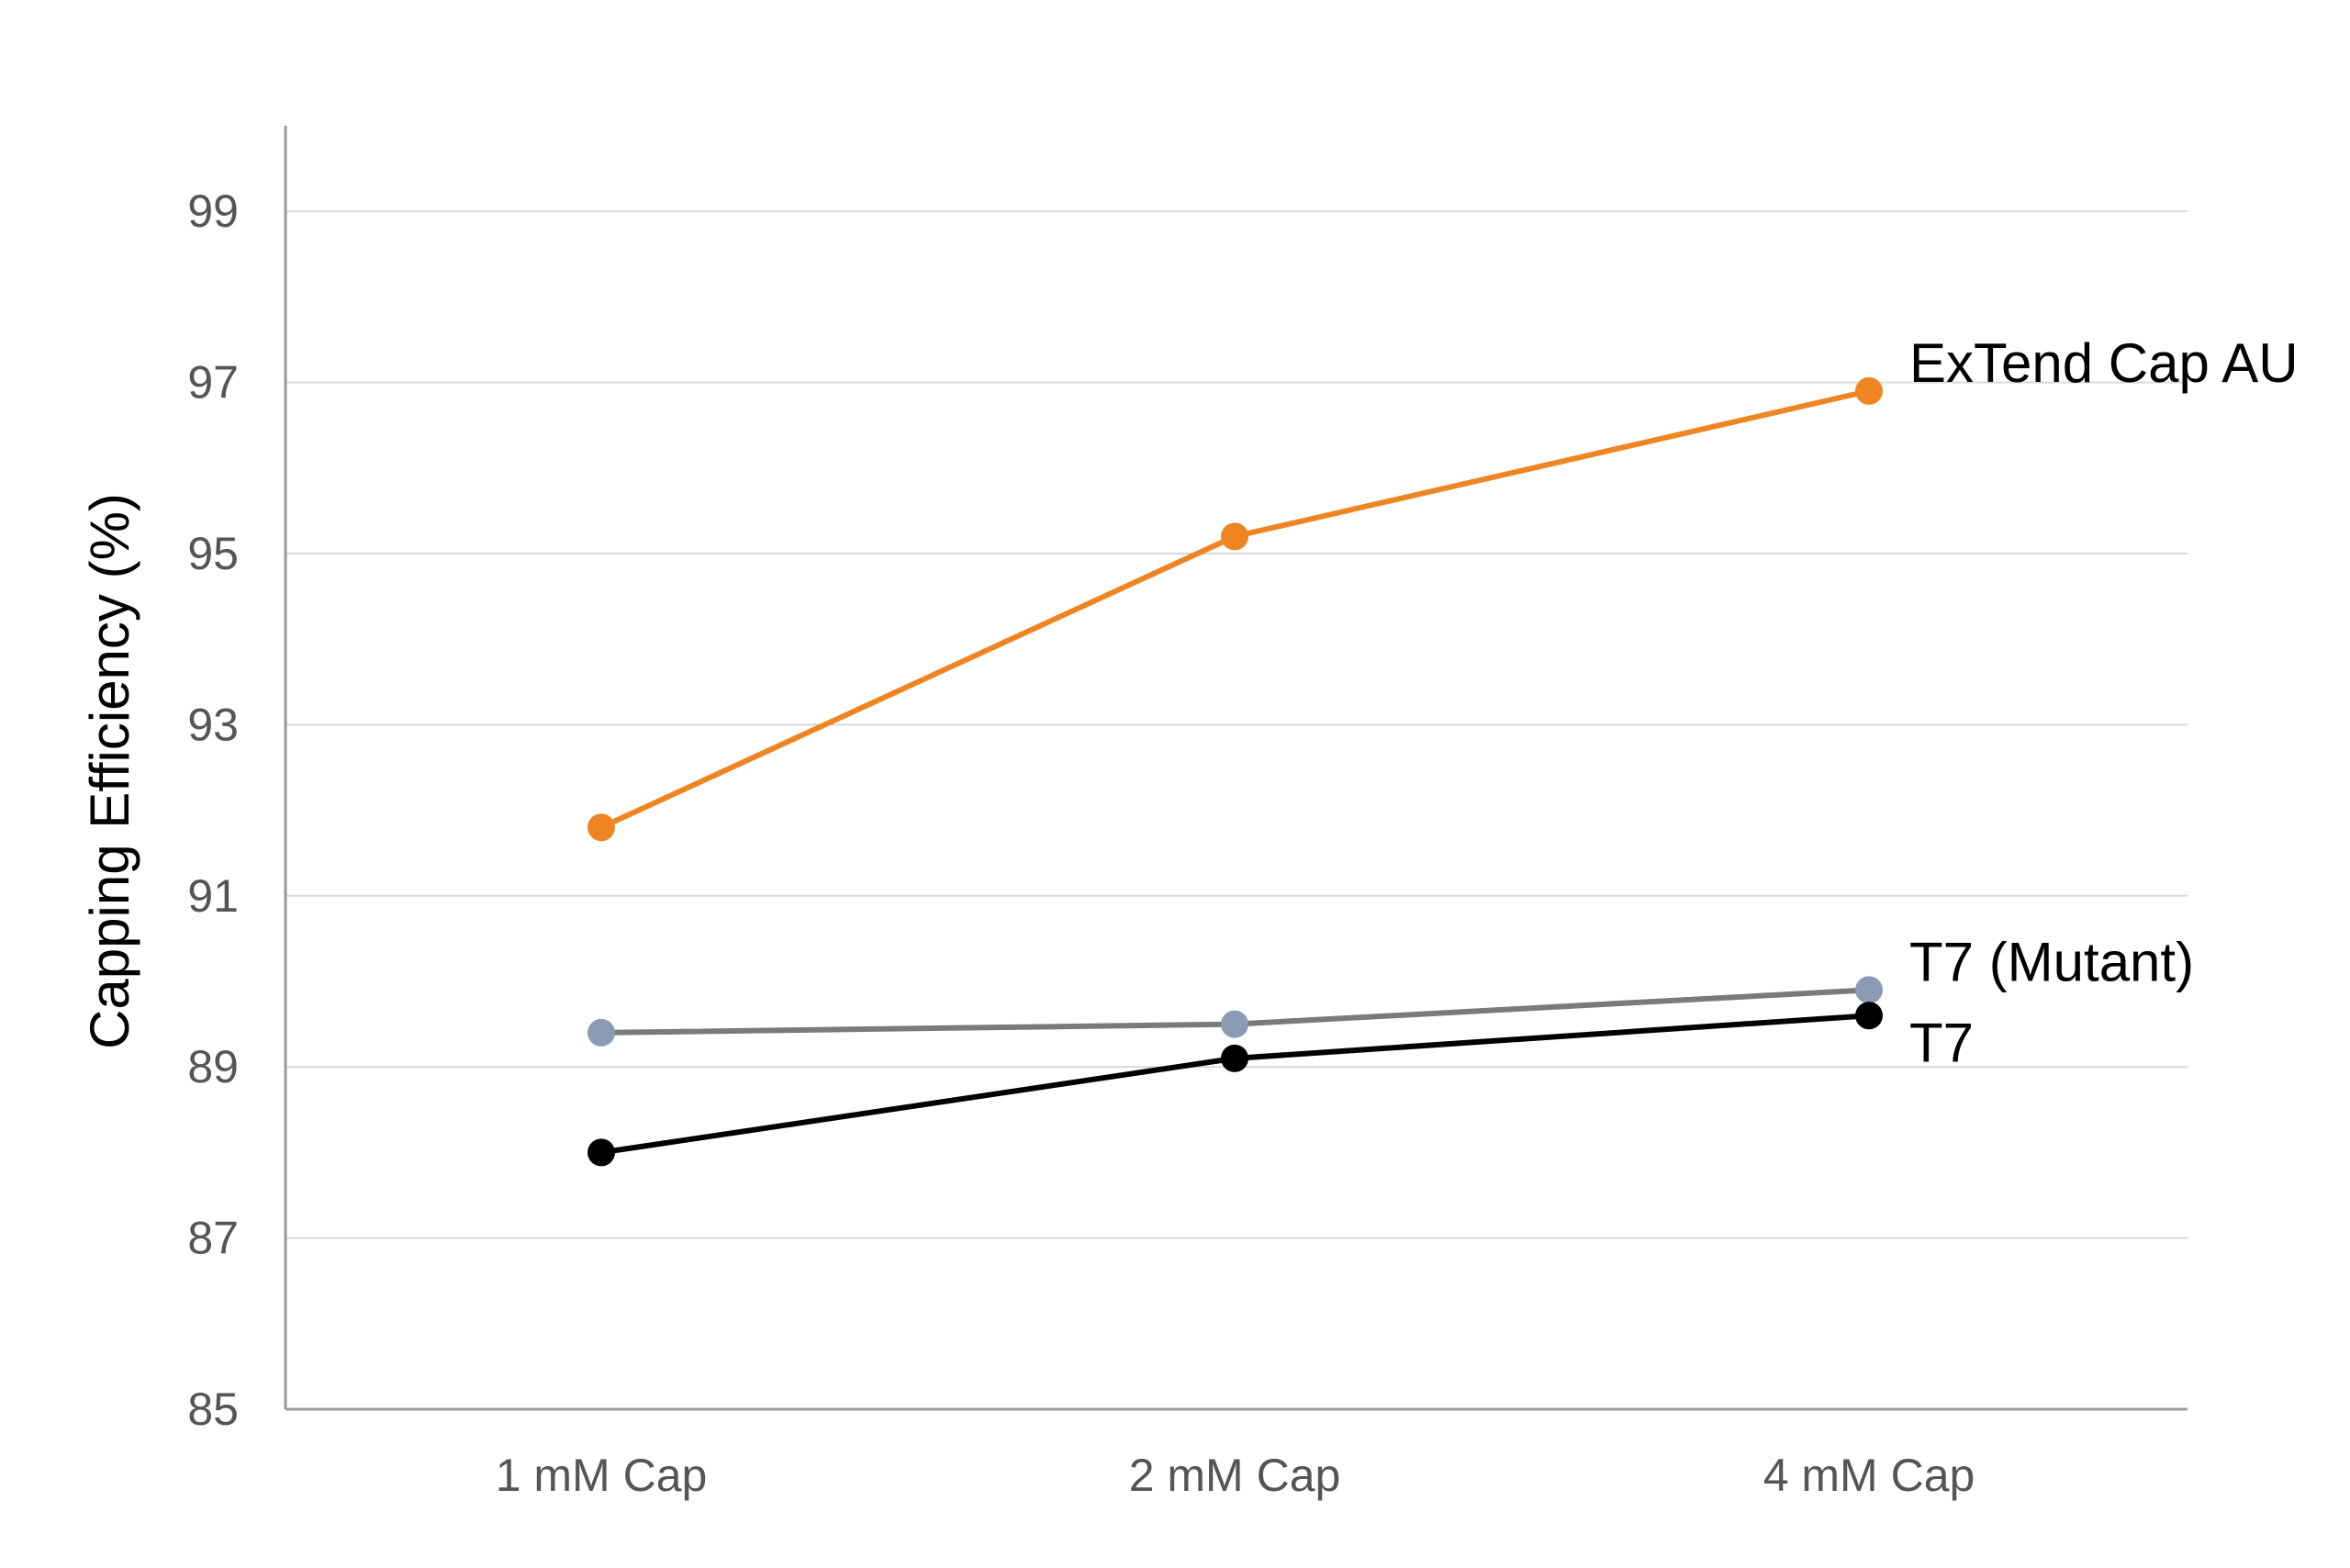  What do you see at coordinates (2104, 363) in the screenshot?
I see `series-label: ExTend Cap AU` at bounding box center [2104, 363].